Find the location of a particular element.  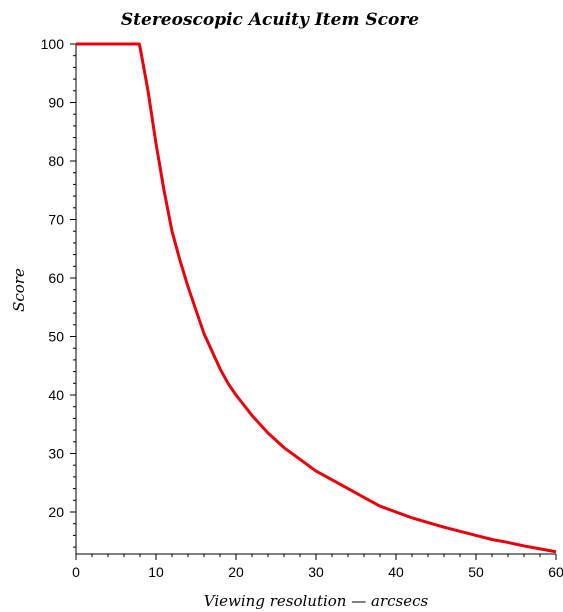

x-tick-label: 10 is located at coordinates (156, 572).